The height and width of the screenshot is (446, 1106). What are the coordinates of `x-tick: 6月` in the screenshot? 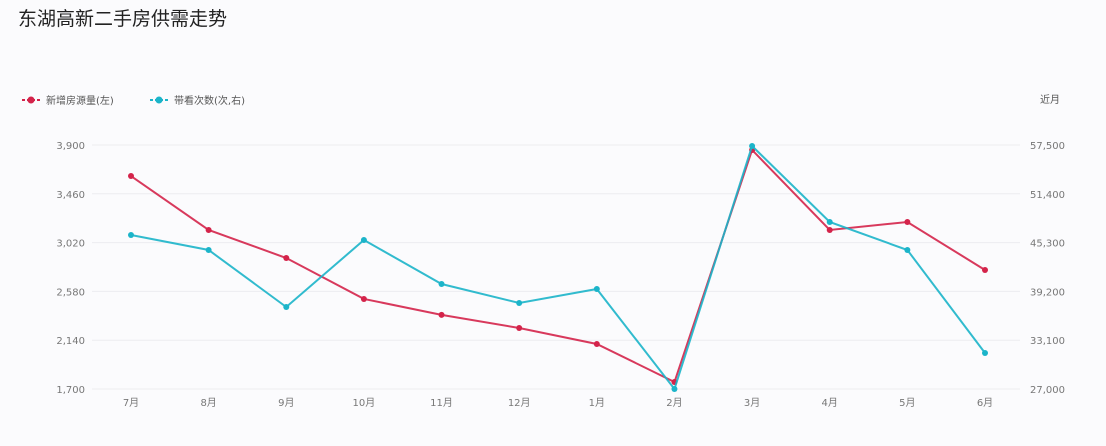 It's located at (985, 403).